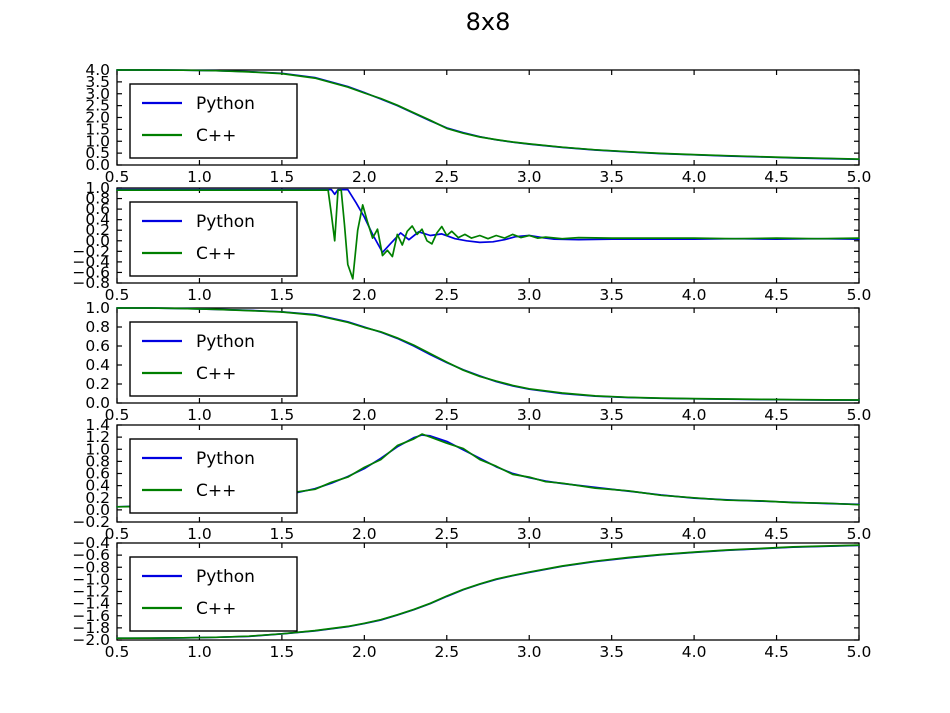  I want to click on y-tick-label: 1.5, so click(97, 129).